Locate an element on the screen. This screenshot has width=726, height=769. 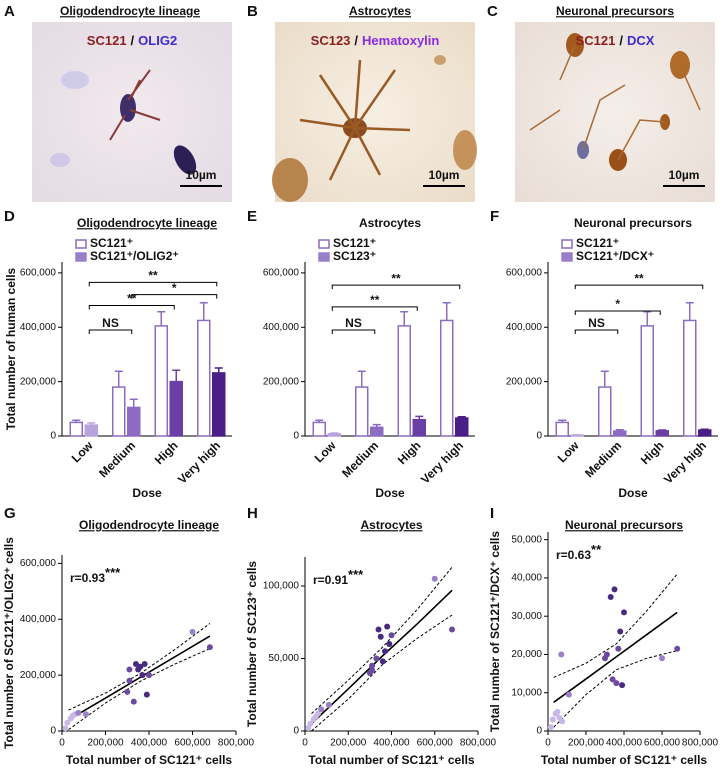
correlation-label: r=0.93*** is located at coordinates (95, 575).